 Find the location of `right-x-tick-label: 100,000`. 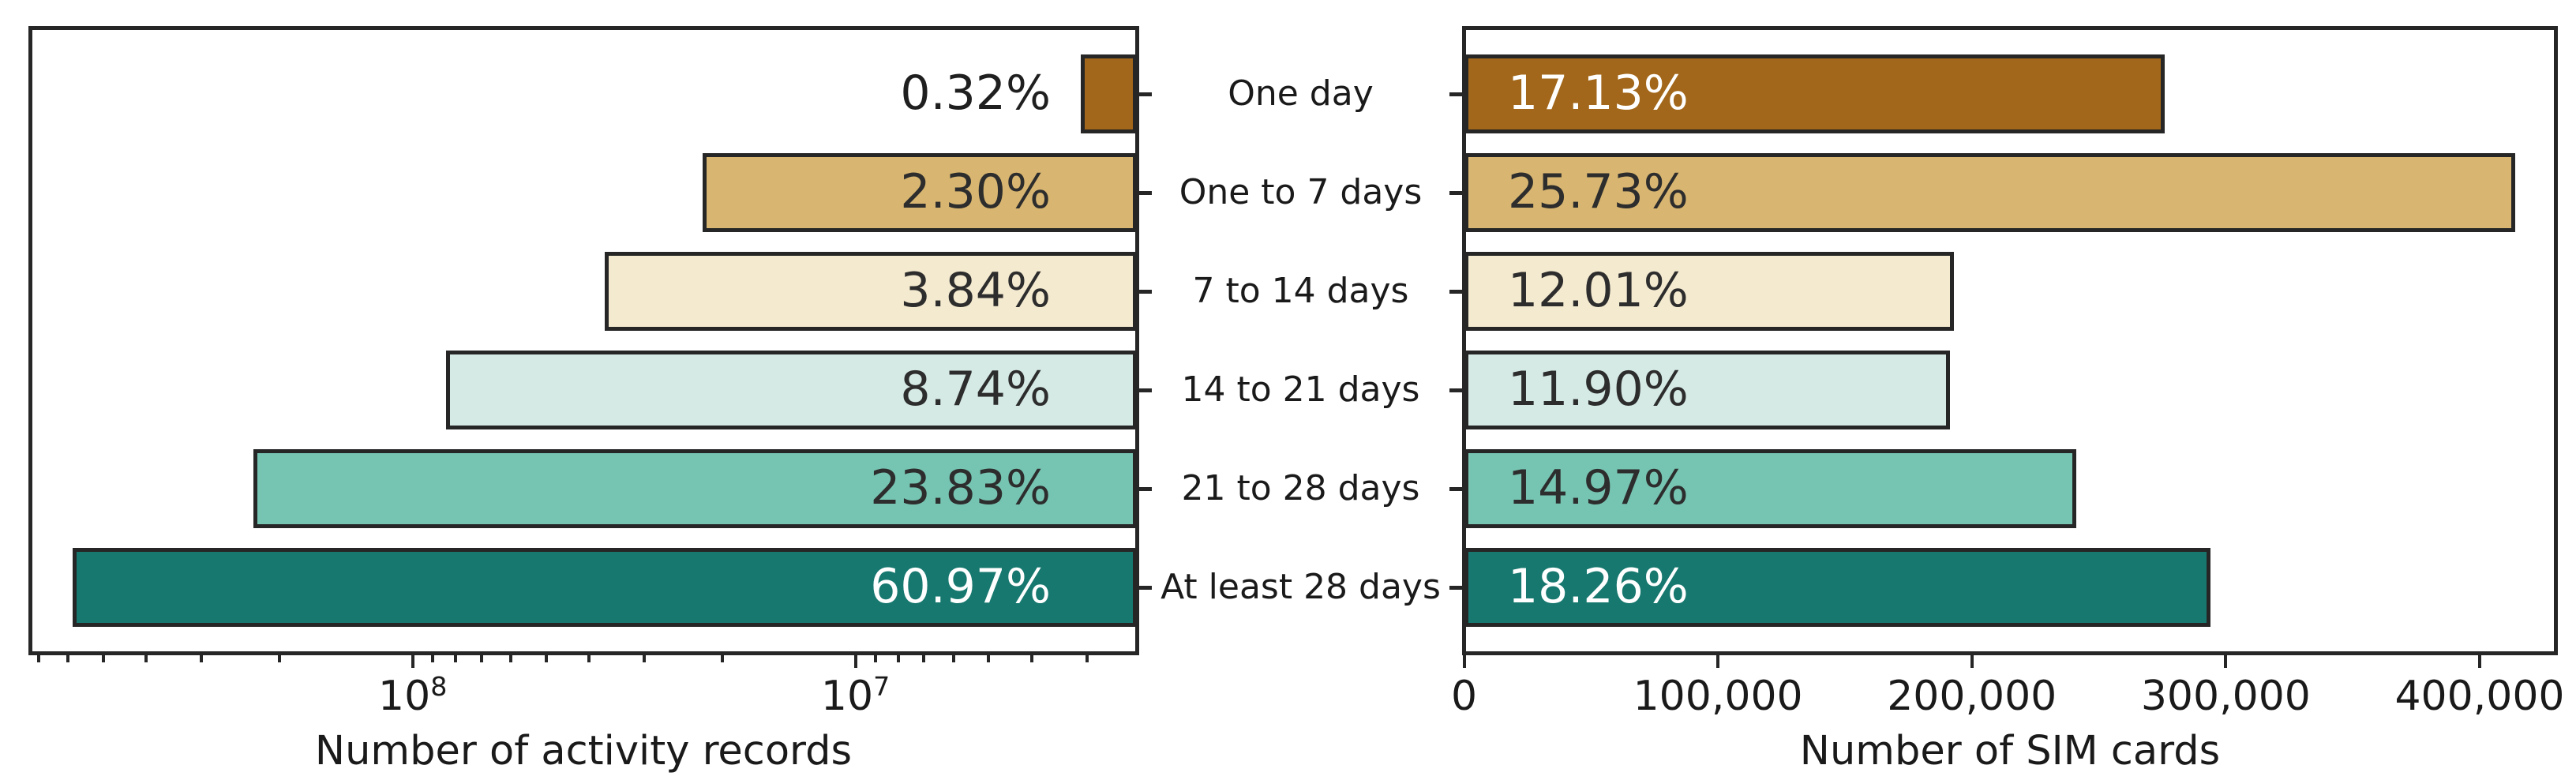

right-x-tick-label: 100,000 is located at coordinates (1718, 696).